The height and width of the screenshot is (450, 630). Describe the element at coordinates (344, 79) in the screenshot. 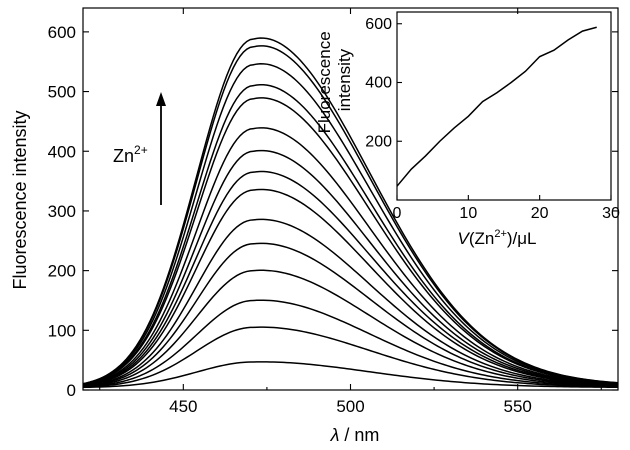

I see `inset-y-axis-title-line2: intensity` at that location.